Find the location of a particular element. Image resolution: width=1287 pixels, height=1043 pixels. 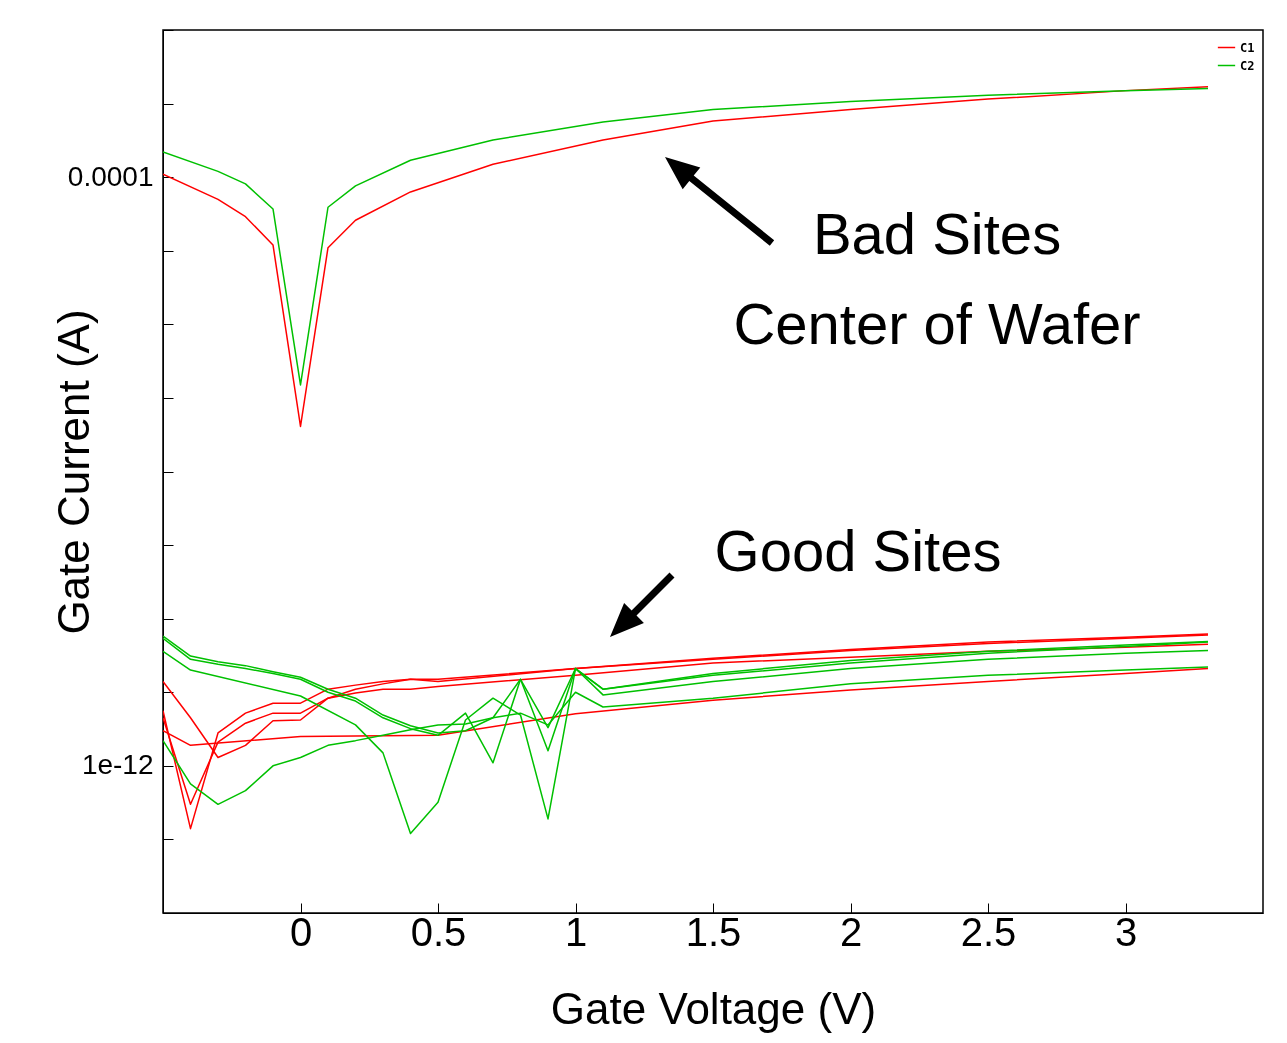

x-tick-label: 2 is located at coordinates (851, 931).